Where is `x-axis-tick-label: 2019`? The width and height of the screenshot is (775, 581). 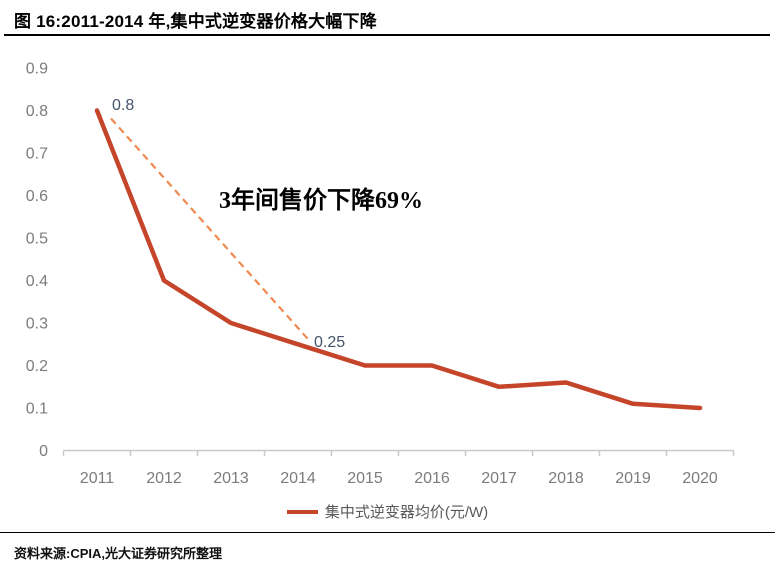
x-axis-tick-label: 2019 is located at coordinates (633, 478).